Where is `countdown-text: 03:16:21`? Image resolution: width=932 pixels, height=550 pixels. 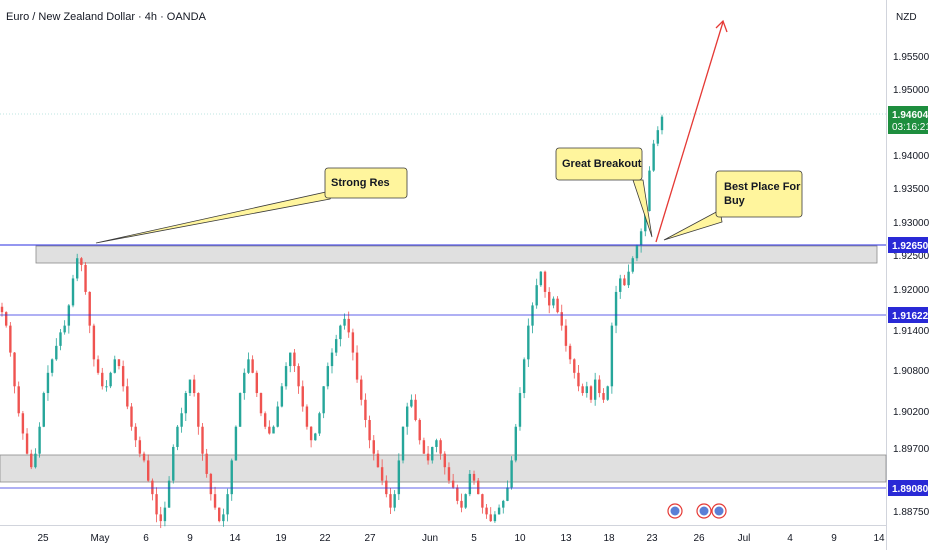
countdown-text: 03:16:21 is located at coordinates (911, 127).